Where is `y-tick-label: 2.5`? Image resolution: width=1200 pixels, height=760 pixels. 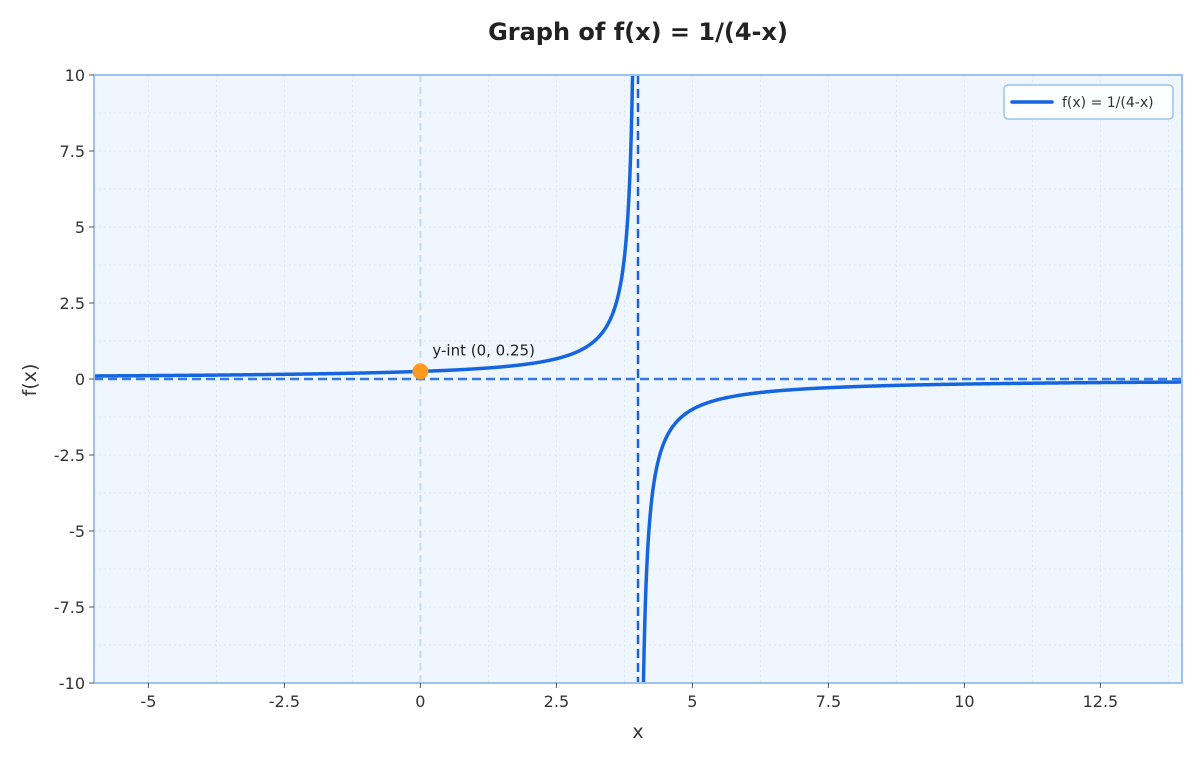 y-tick-label: 2.5 is located at coordinates (72, 303).